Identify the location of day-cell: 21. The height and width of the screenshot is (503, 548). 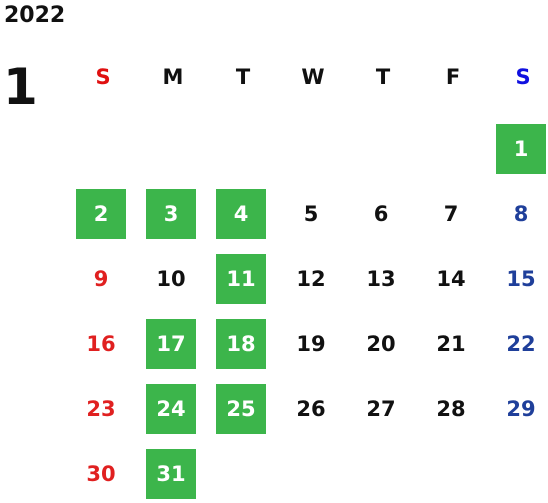
(451, 344).